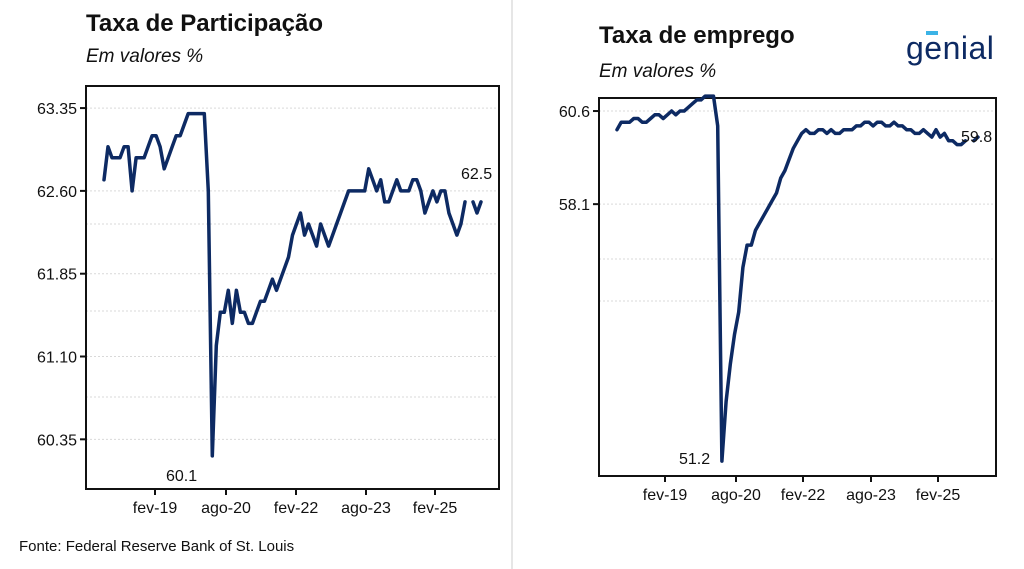 This screenshot has width=1024, height=569. I want to click on y-tick-label: 62.60, so click(57, 192).